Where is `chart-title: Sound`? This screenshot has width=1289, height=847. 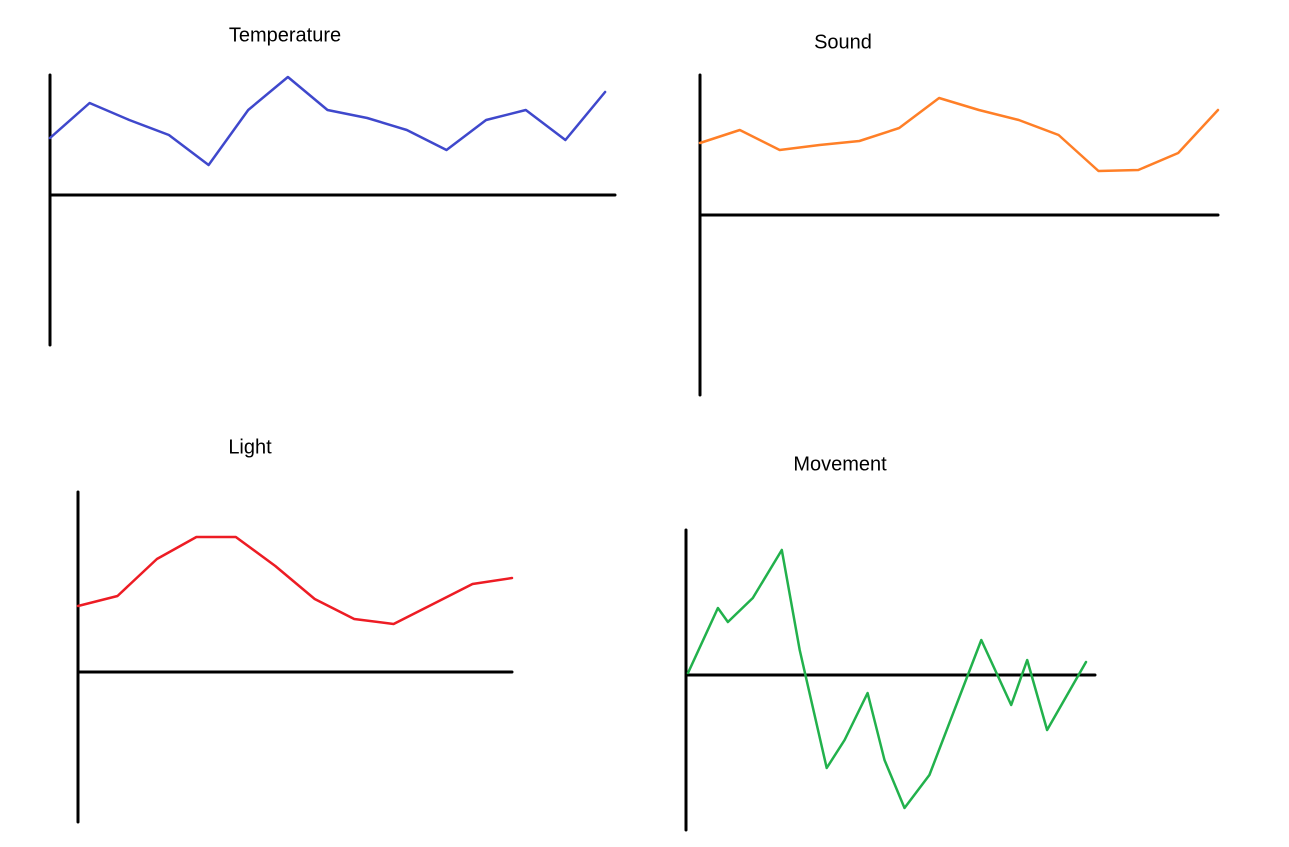
chart-title: Sound is located at coordinates (843, 42).